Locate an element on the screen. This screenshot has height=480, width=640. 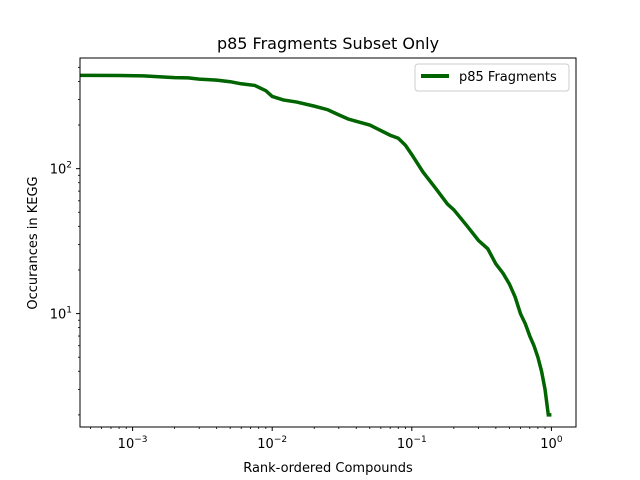
legend-label: p85 Fragments is located at coordinates (508, 77).